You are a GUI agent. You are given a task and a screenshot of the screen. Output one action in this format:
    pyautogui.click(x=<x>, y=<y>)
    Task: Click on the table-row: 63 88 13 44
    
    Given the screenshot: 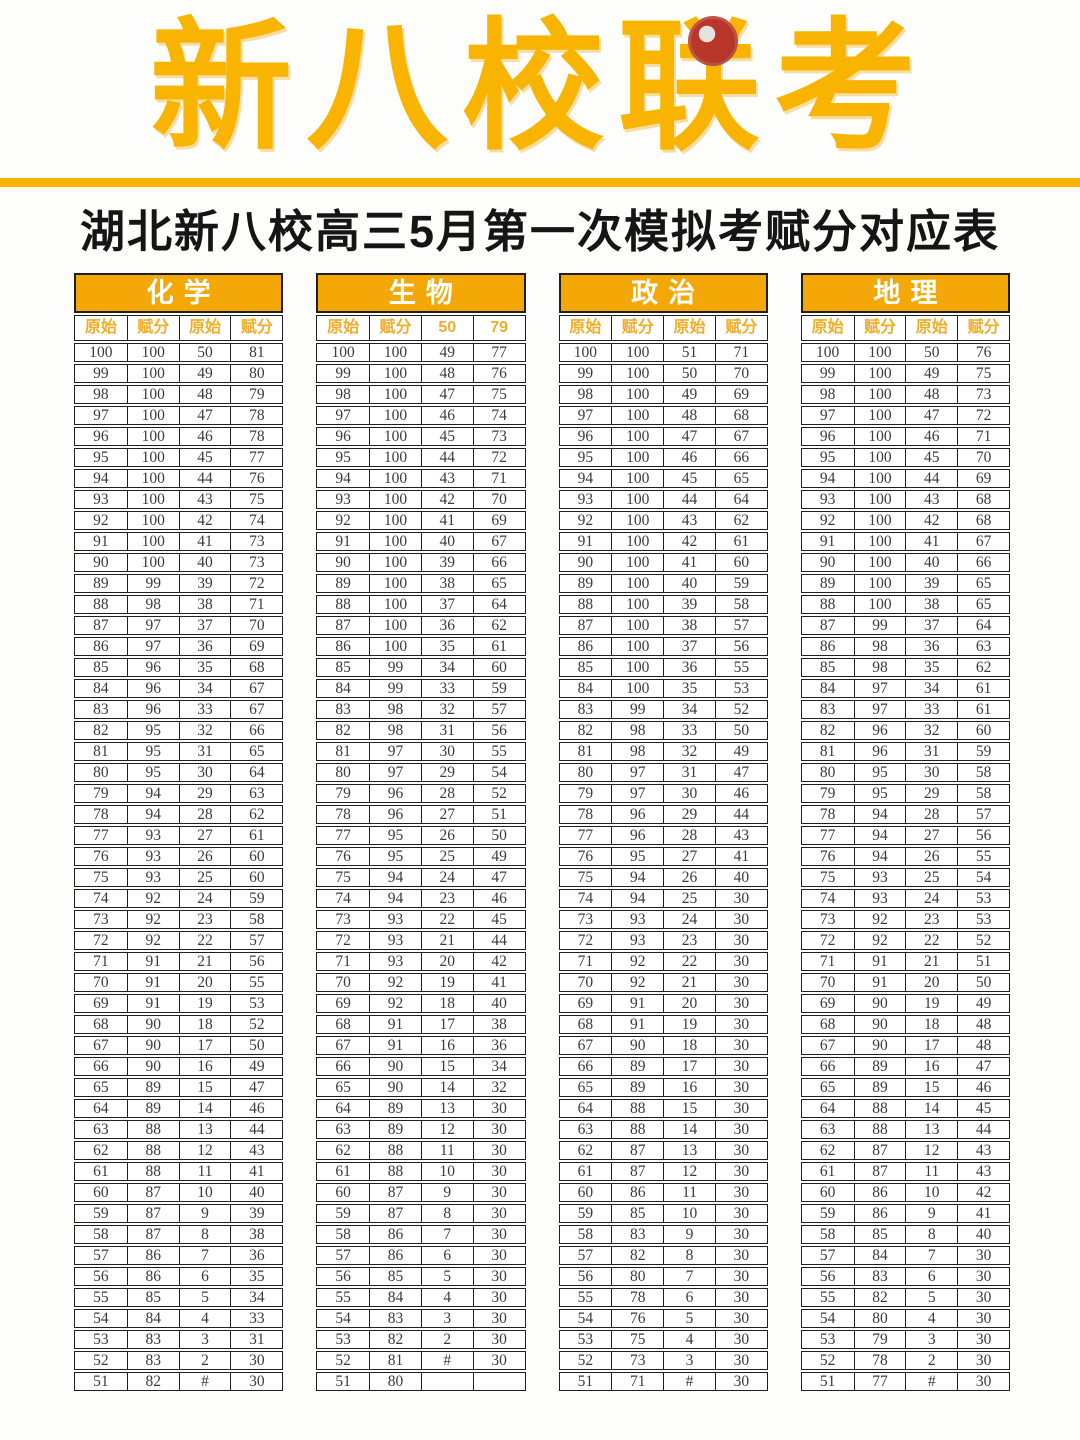 What is the action you would take?
    pyautogui.click(x=905, y=1129)
    